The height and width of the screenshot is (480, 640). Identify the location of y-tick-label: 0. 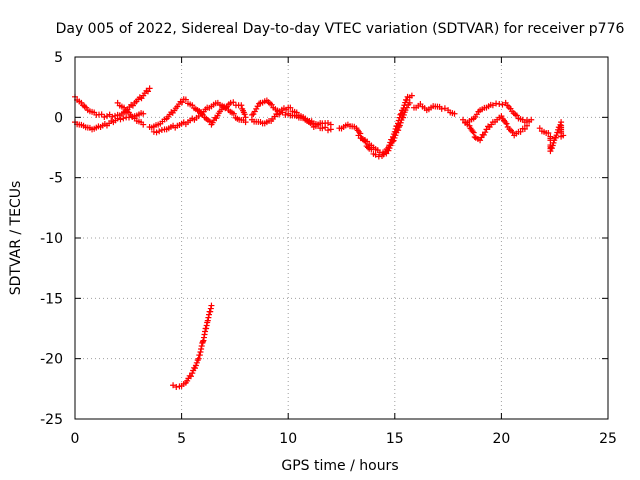
(58, 118).